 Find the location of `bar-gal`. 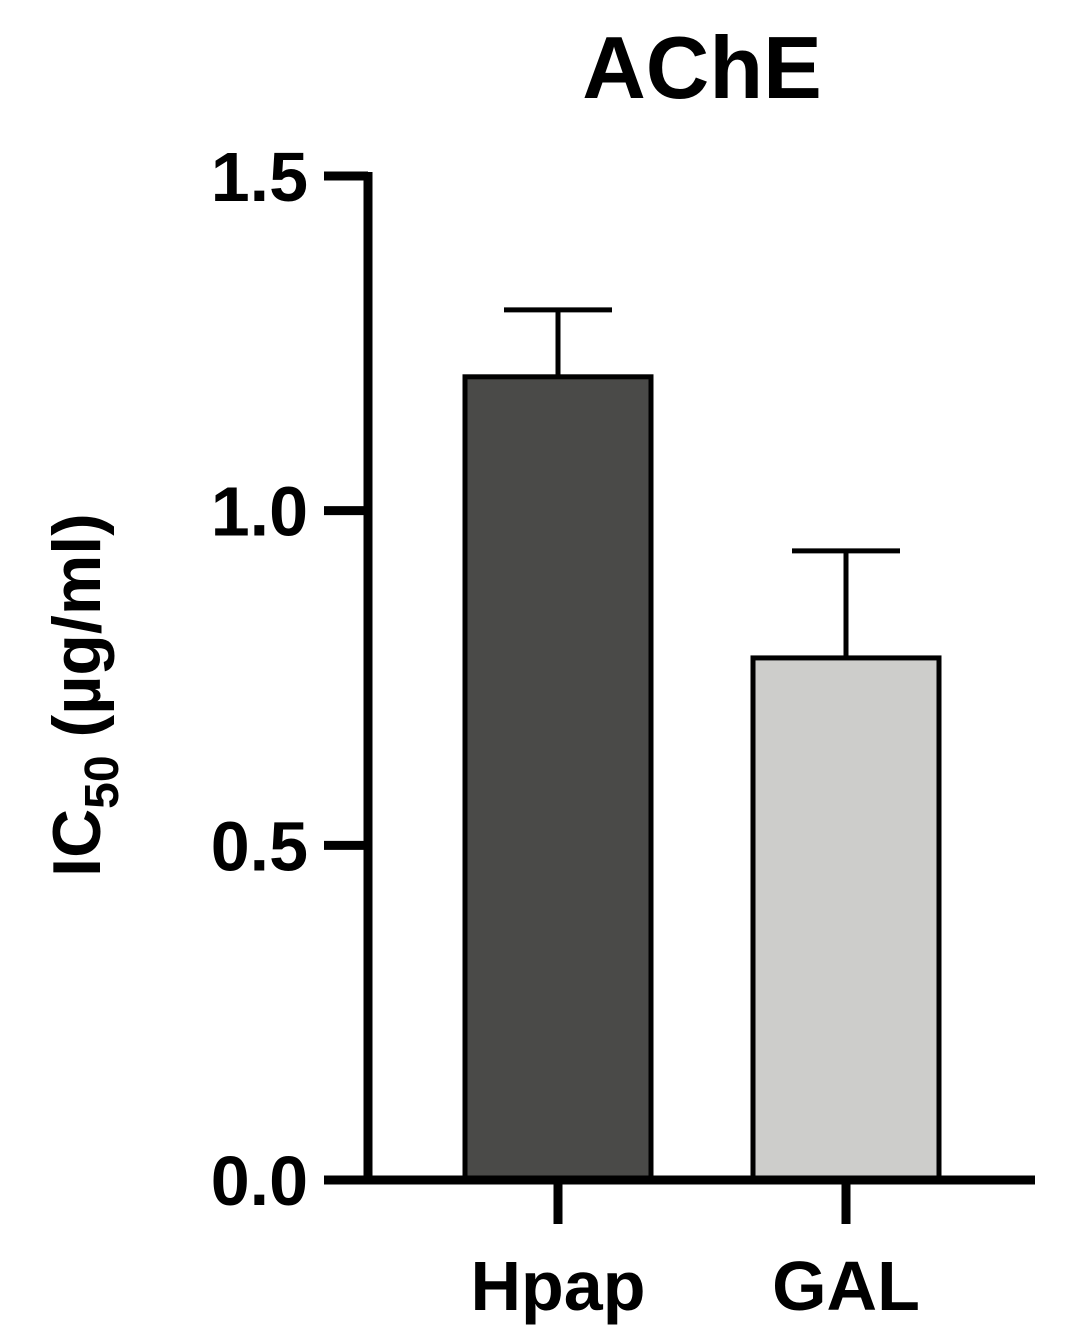

bar-gal is located at coordinates (846, 919).